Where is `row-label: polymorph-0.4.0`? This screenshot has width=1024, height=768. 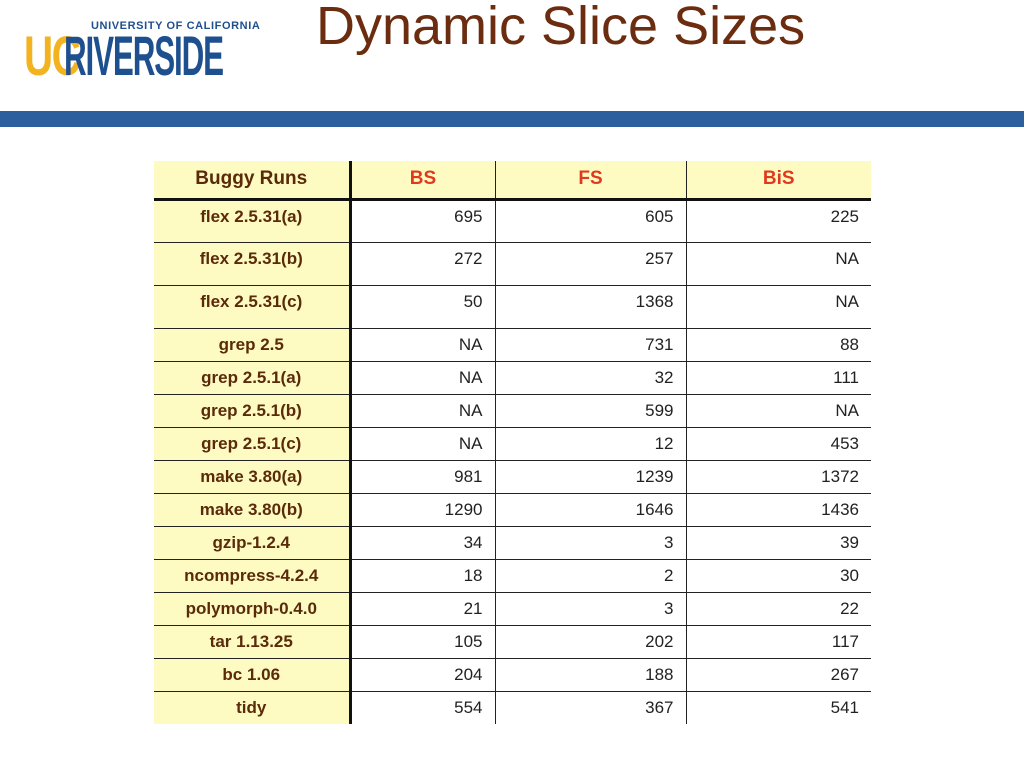
row-label: polymorph-0.4.0 is located at coordinates (252, 609).